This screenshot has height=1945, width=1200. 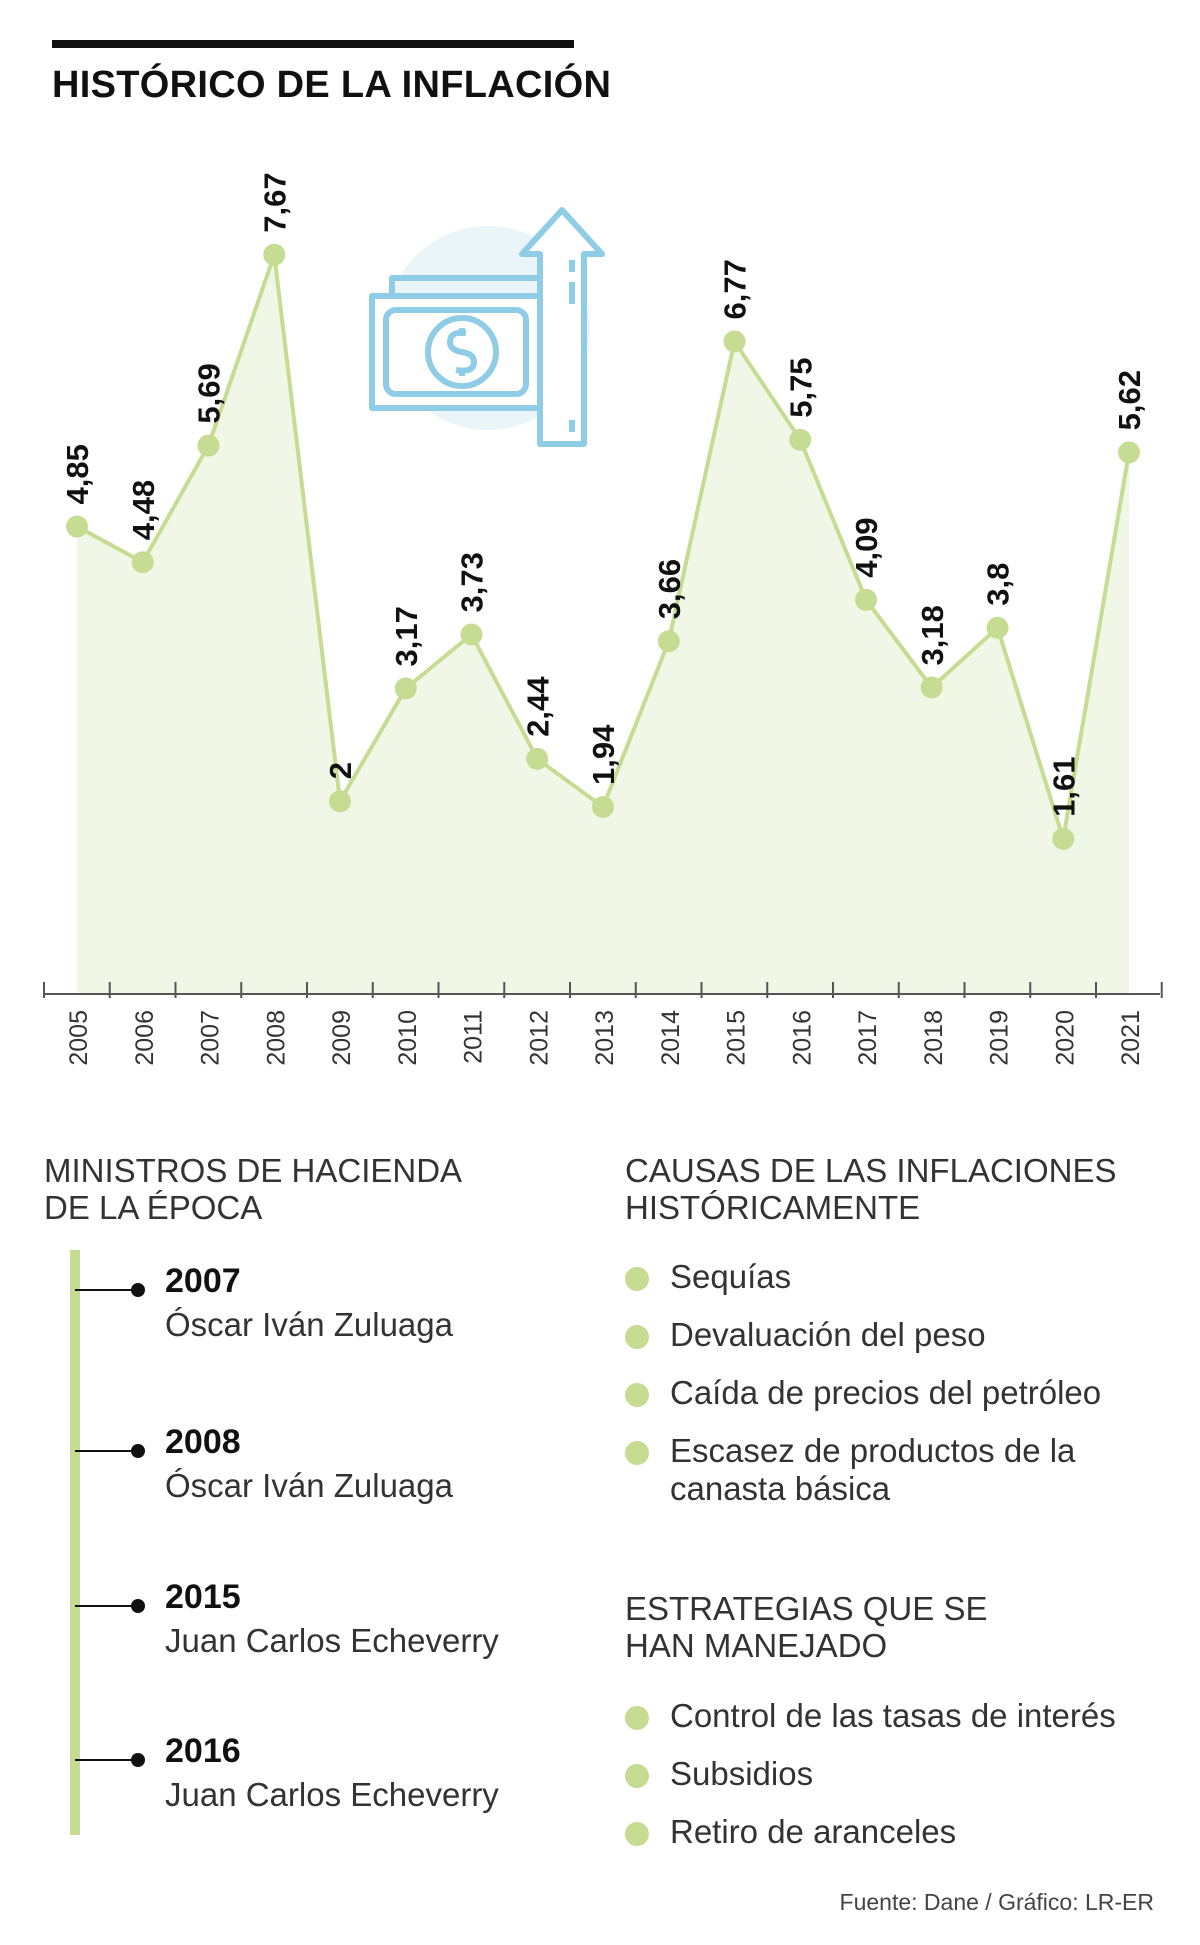 I want to click on data-point-2005, so click(x=77, y=526).